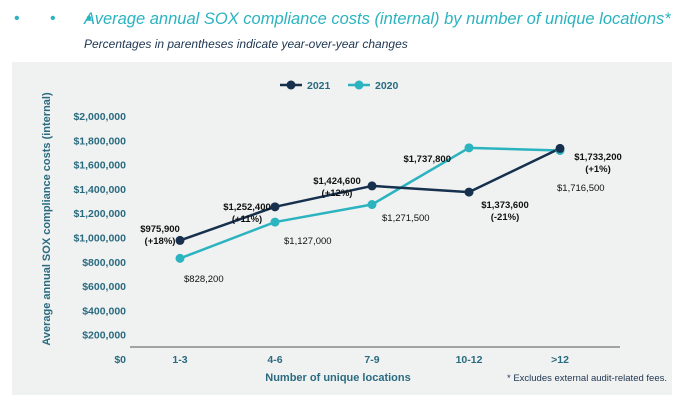 Image resolution: width=681 pixels, height=405 pixels. I want to click on x-tick-label: 10-12, so click(469, 360).